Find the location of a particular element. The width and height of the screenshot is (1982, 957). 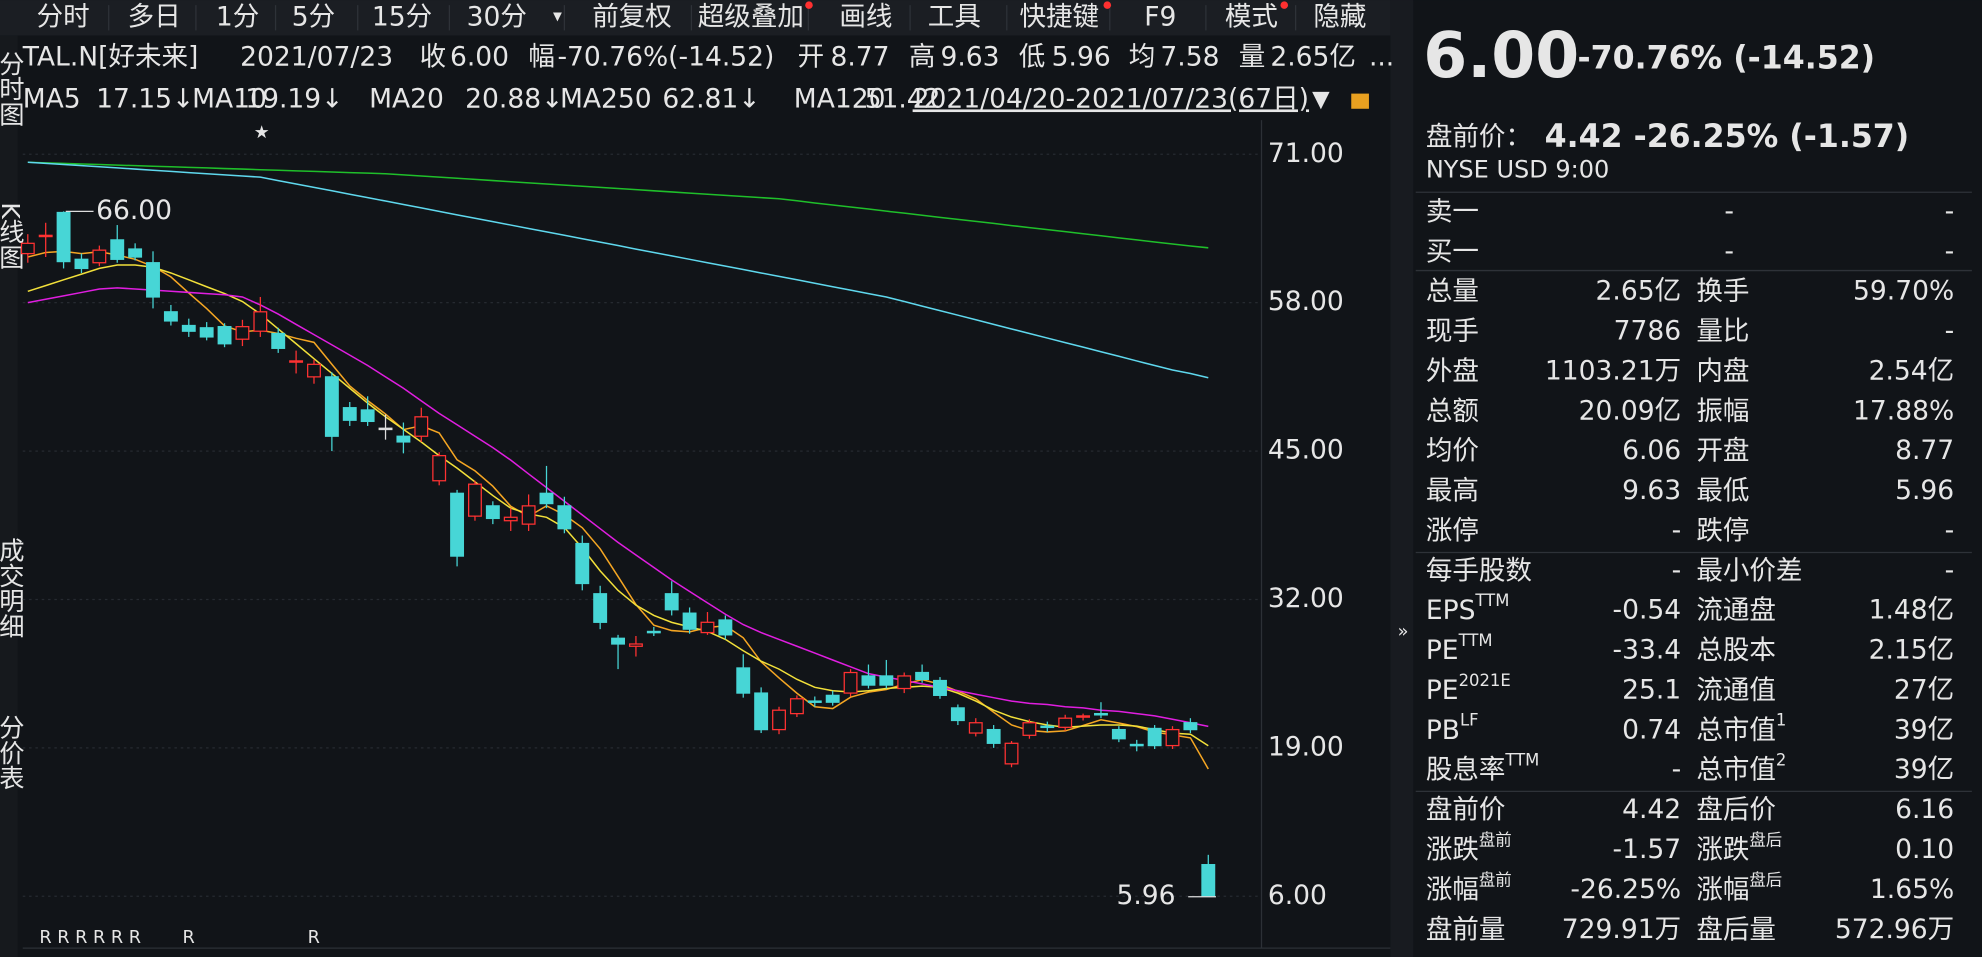

field-label: 每手股数 is located at coordinates (1479, 570).